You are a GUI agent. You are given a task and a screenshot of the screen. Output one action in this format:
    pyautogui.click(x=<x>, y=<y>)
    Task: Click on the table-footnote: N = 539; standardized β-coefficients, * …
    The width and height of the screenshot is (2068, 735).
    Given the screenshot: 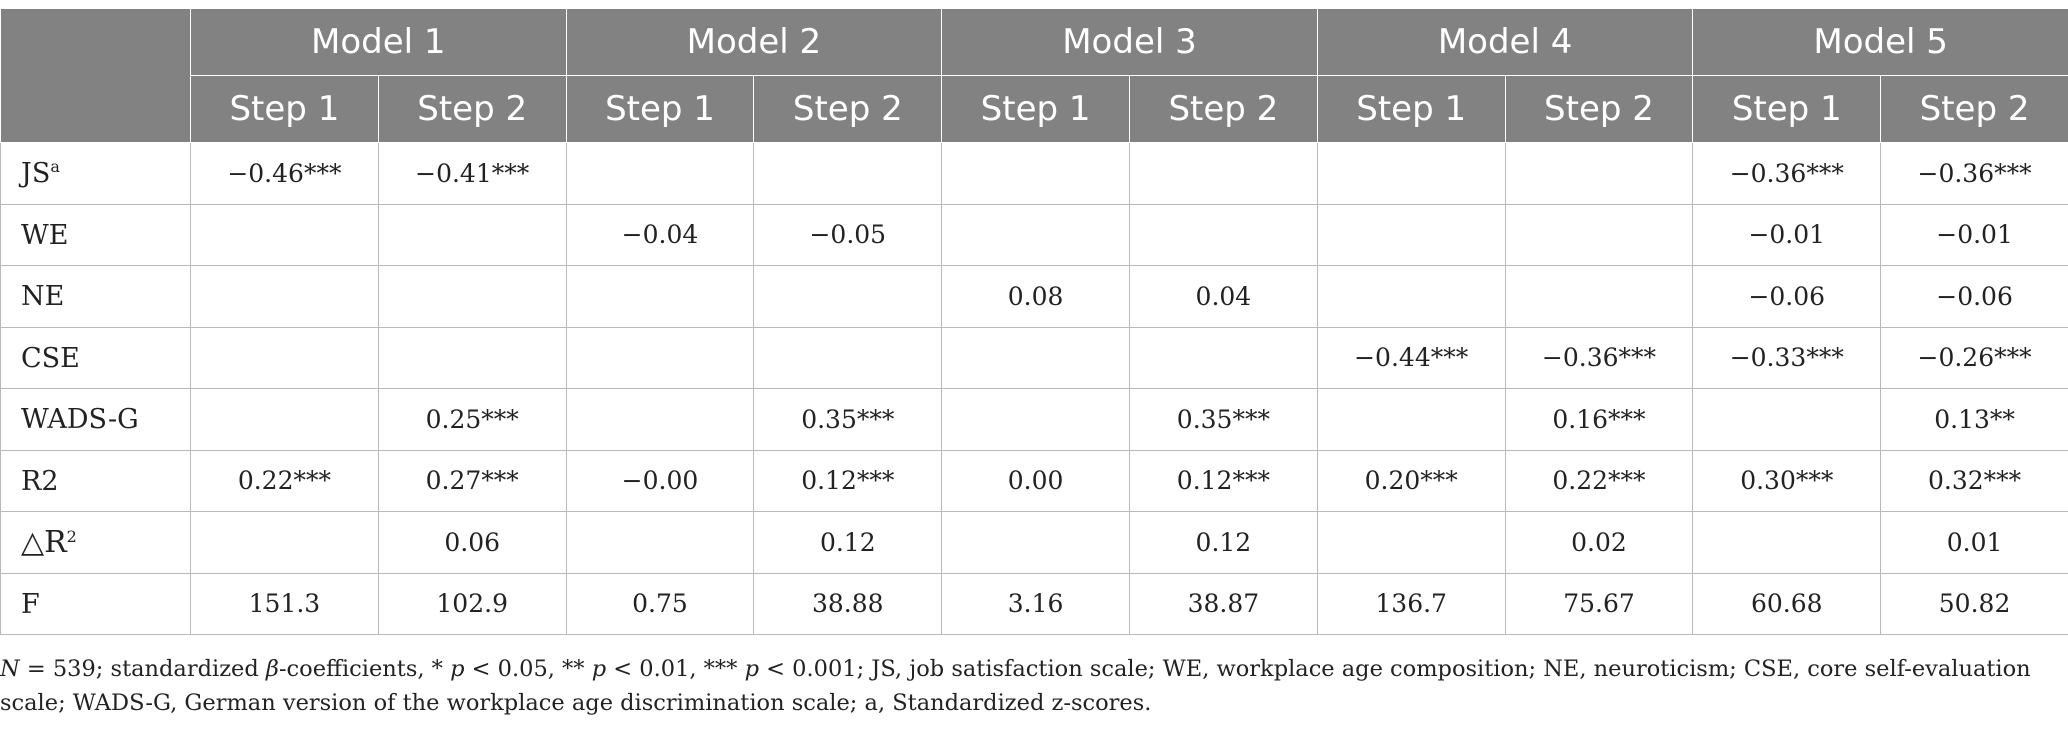 What is the action you would take?
    pyautogui.click(x=1030, y=686)
    